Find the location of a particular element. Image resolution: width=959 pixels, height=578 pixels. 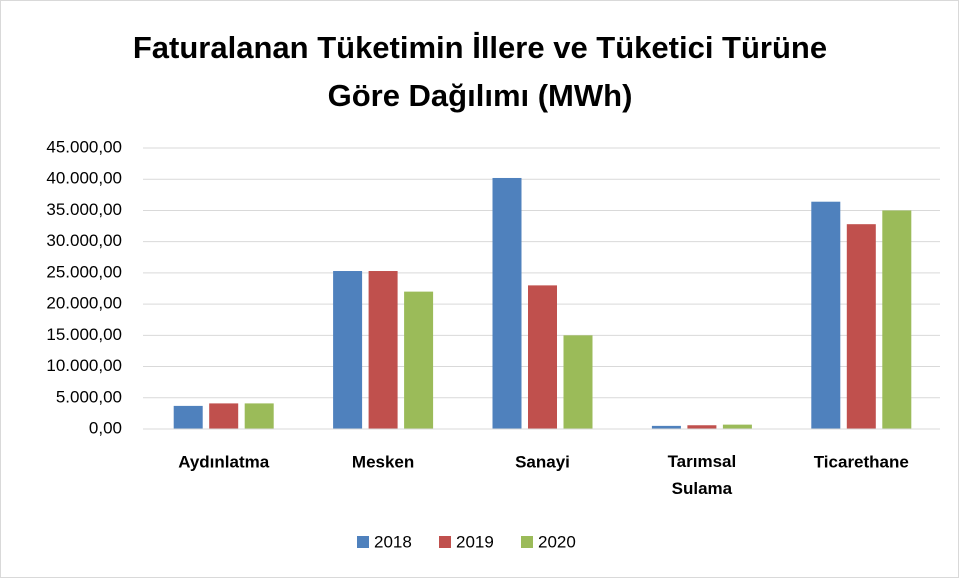

y-tick-label: 0,00 is located at coordinates (105, 427).